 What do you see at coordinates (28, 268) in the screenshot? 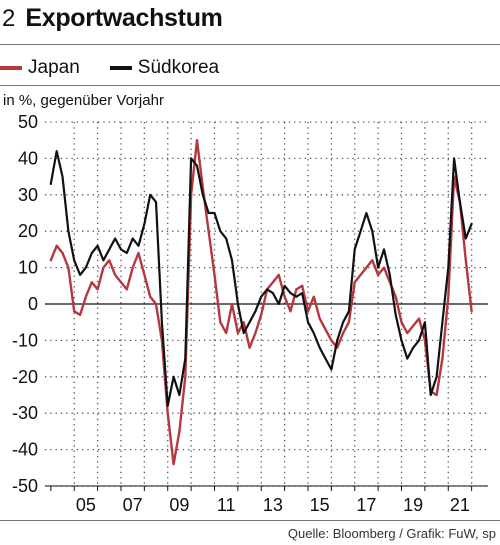
I see `y-tick-label: 10` at bounding box center [28, 268].